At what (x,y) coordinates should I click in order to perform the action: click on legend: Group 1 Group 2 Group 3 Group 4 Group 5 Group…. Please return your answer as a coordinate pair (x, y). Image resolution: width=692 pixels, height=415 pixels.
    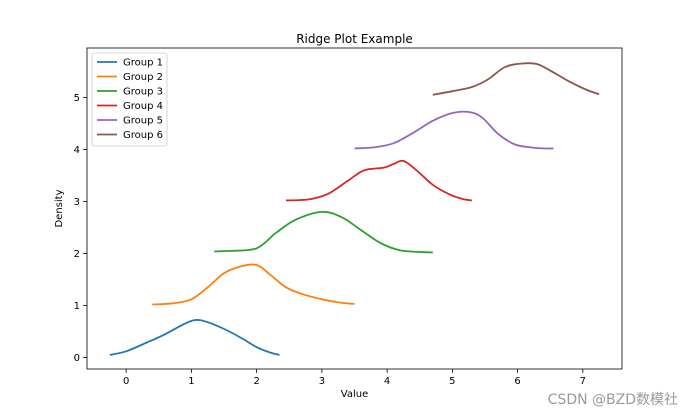
    Looking at the image, I should click on (129, 99).